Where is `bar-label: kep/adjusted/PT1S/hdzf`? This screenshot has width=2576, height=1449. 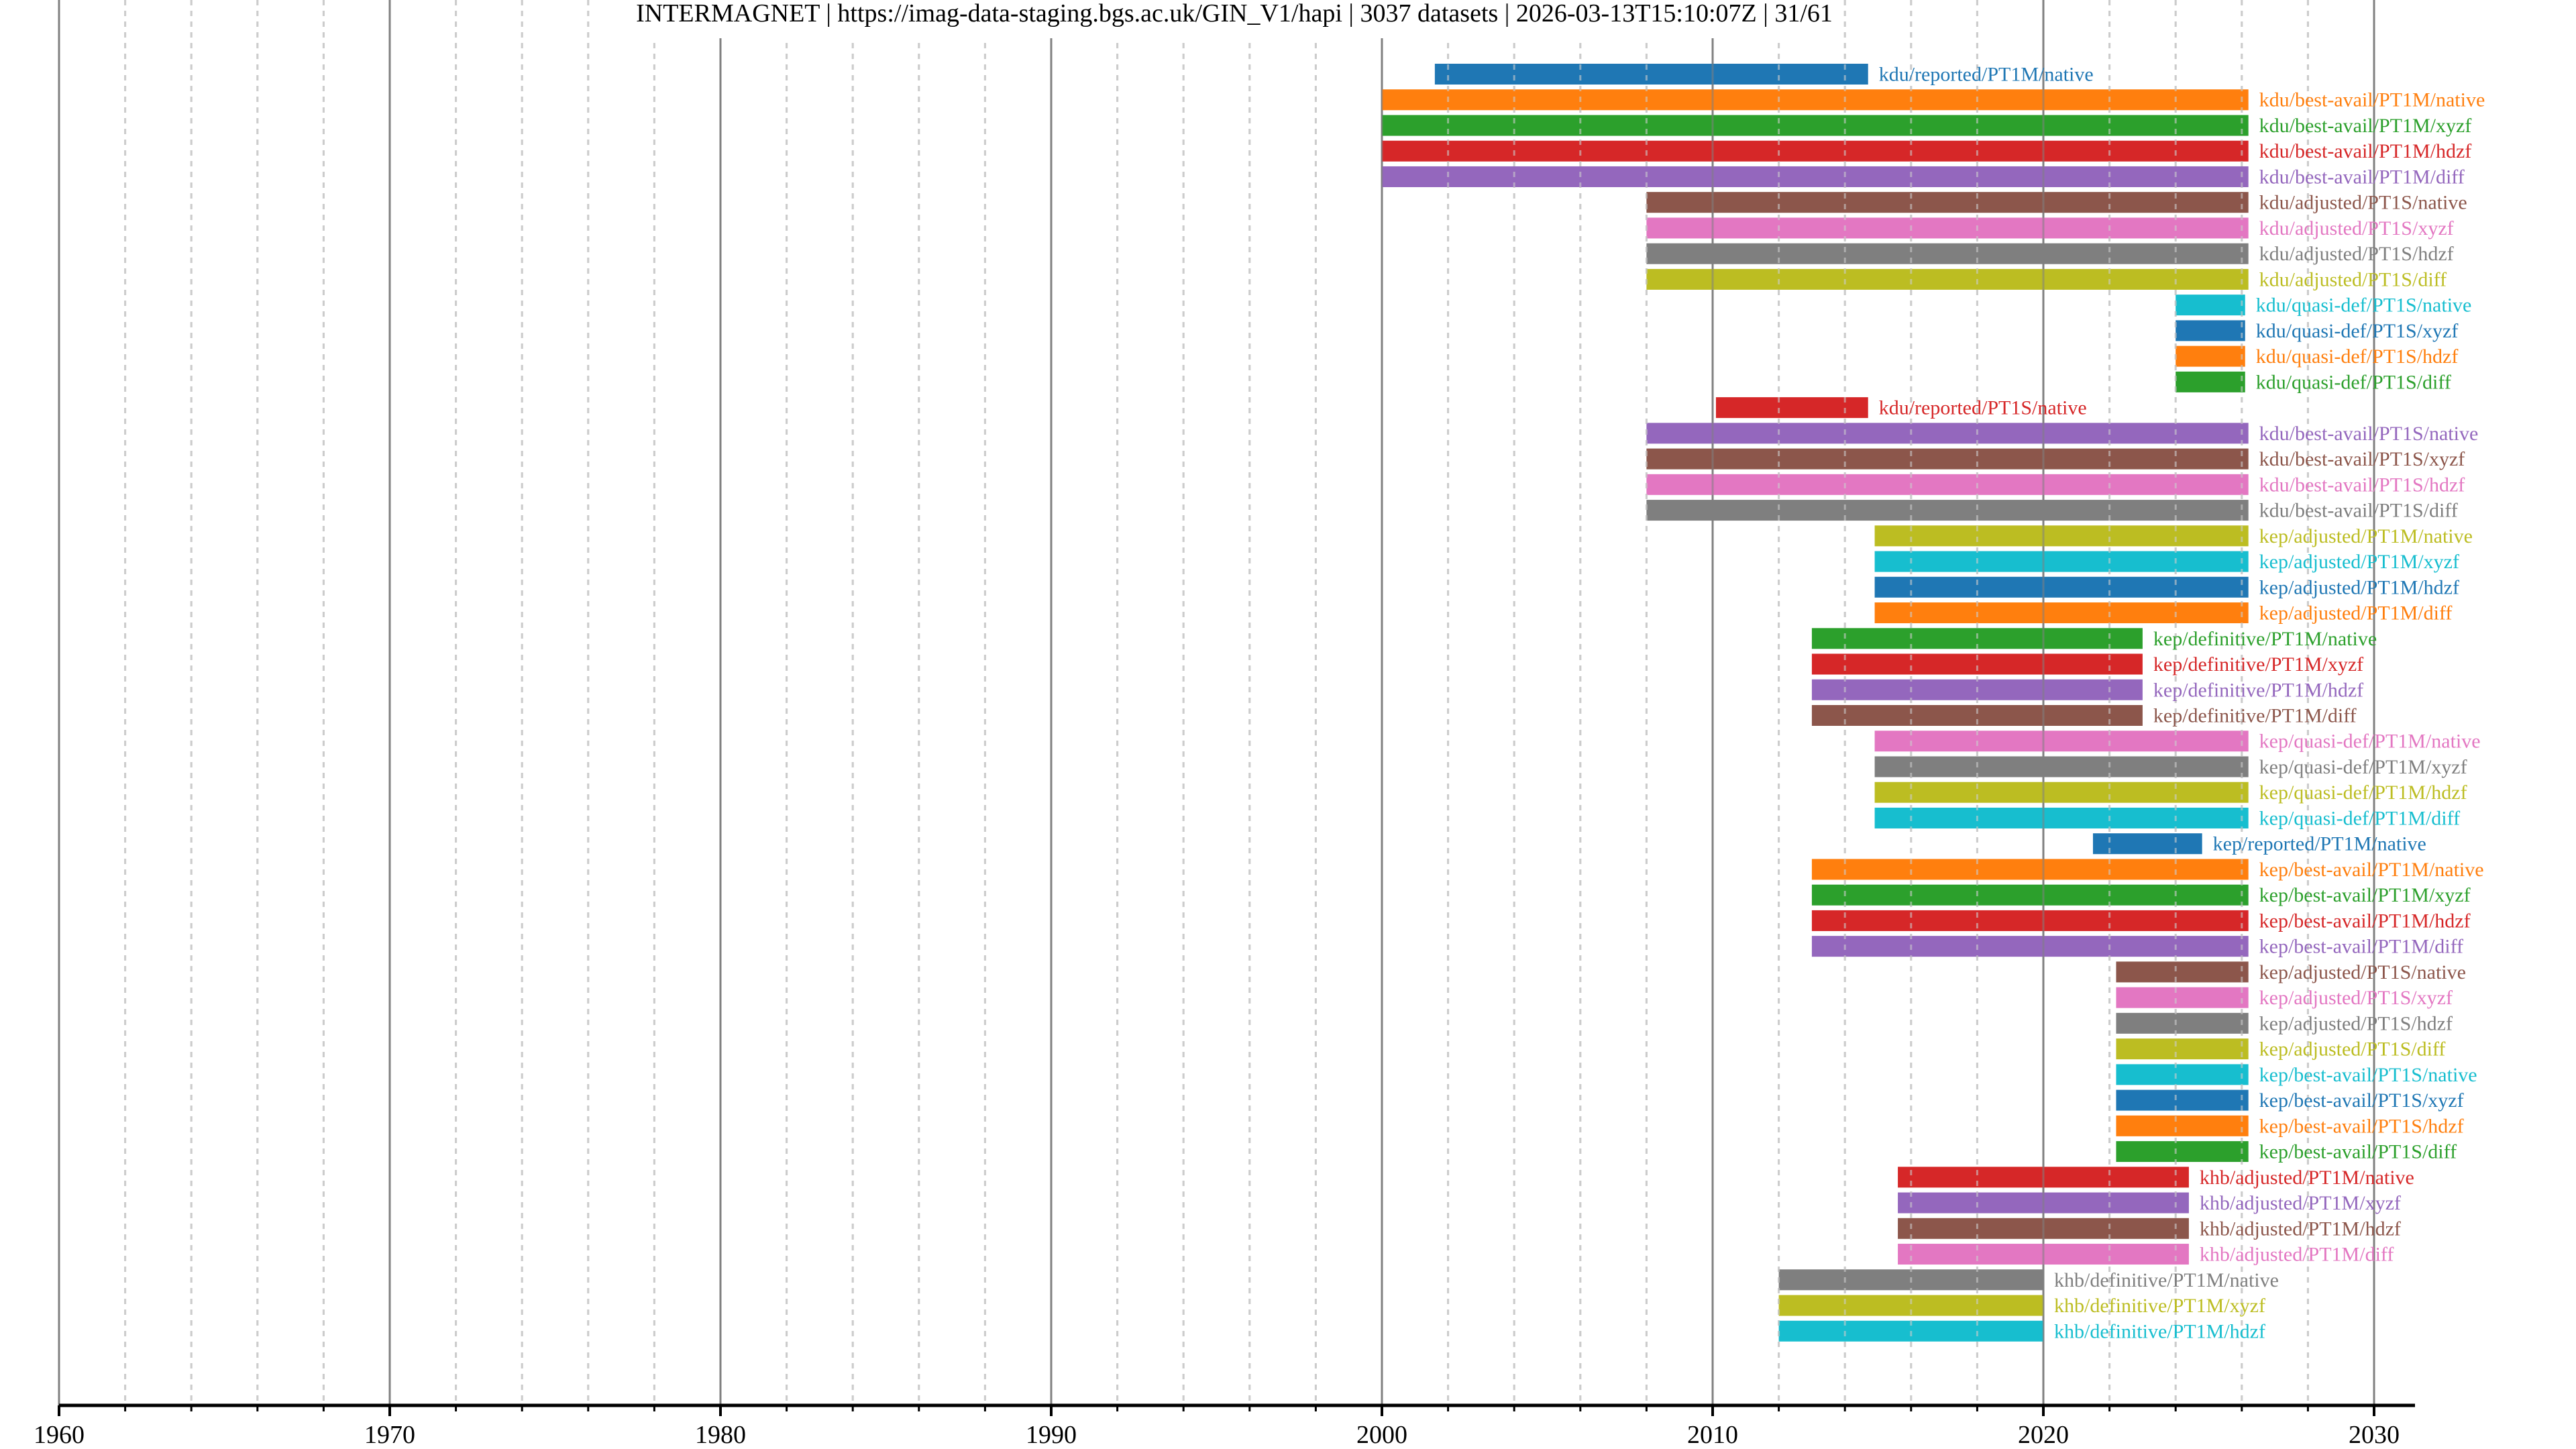 bar-label: kep/adjusted/PT1S/hdzf is located at coordinates (2356, 1023).